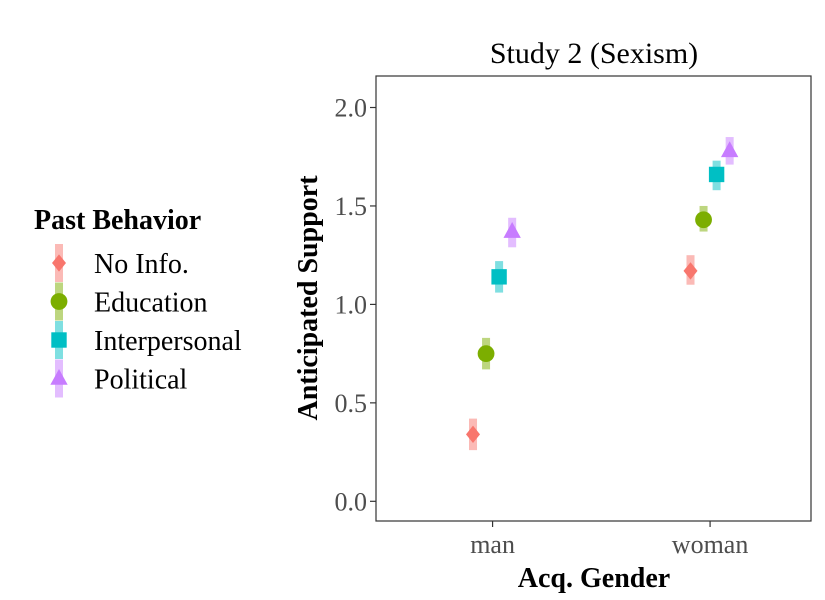  I want to click on y-tick-label: 1.0, so click(351, 304).